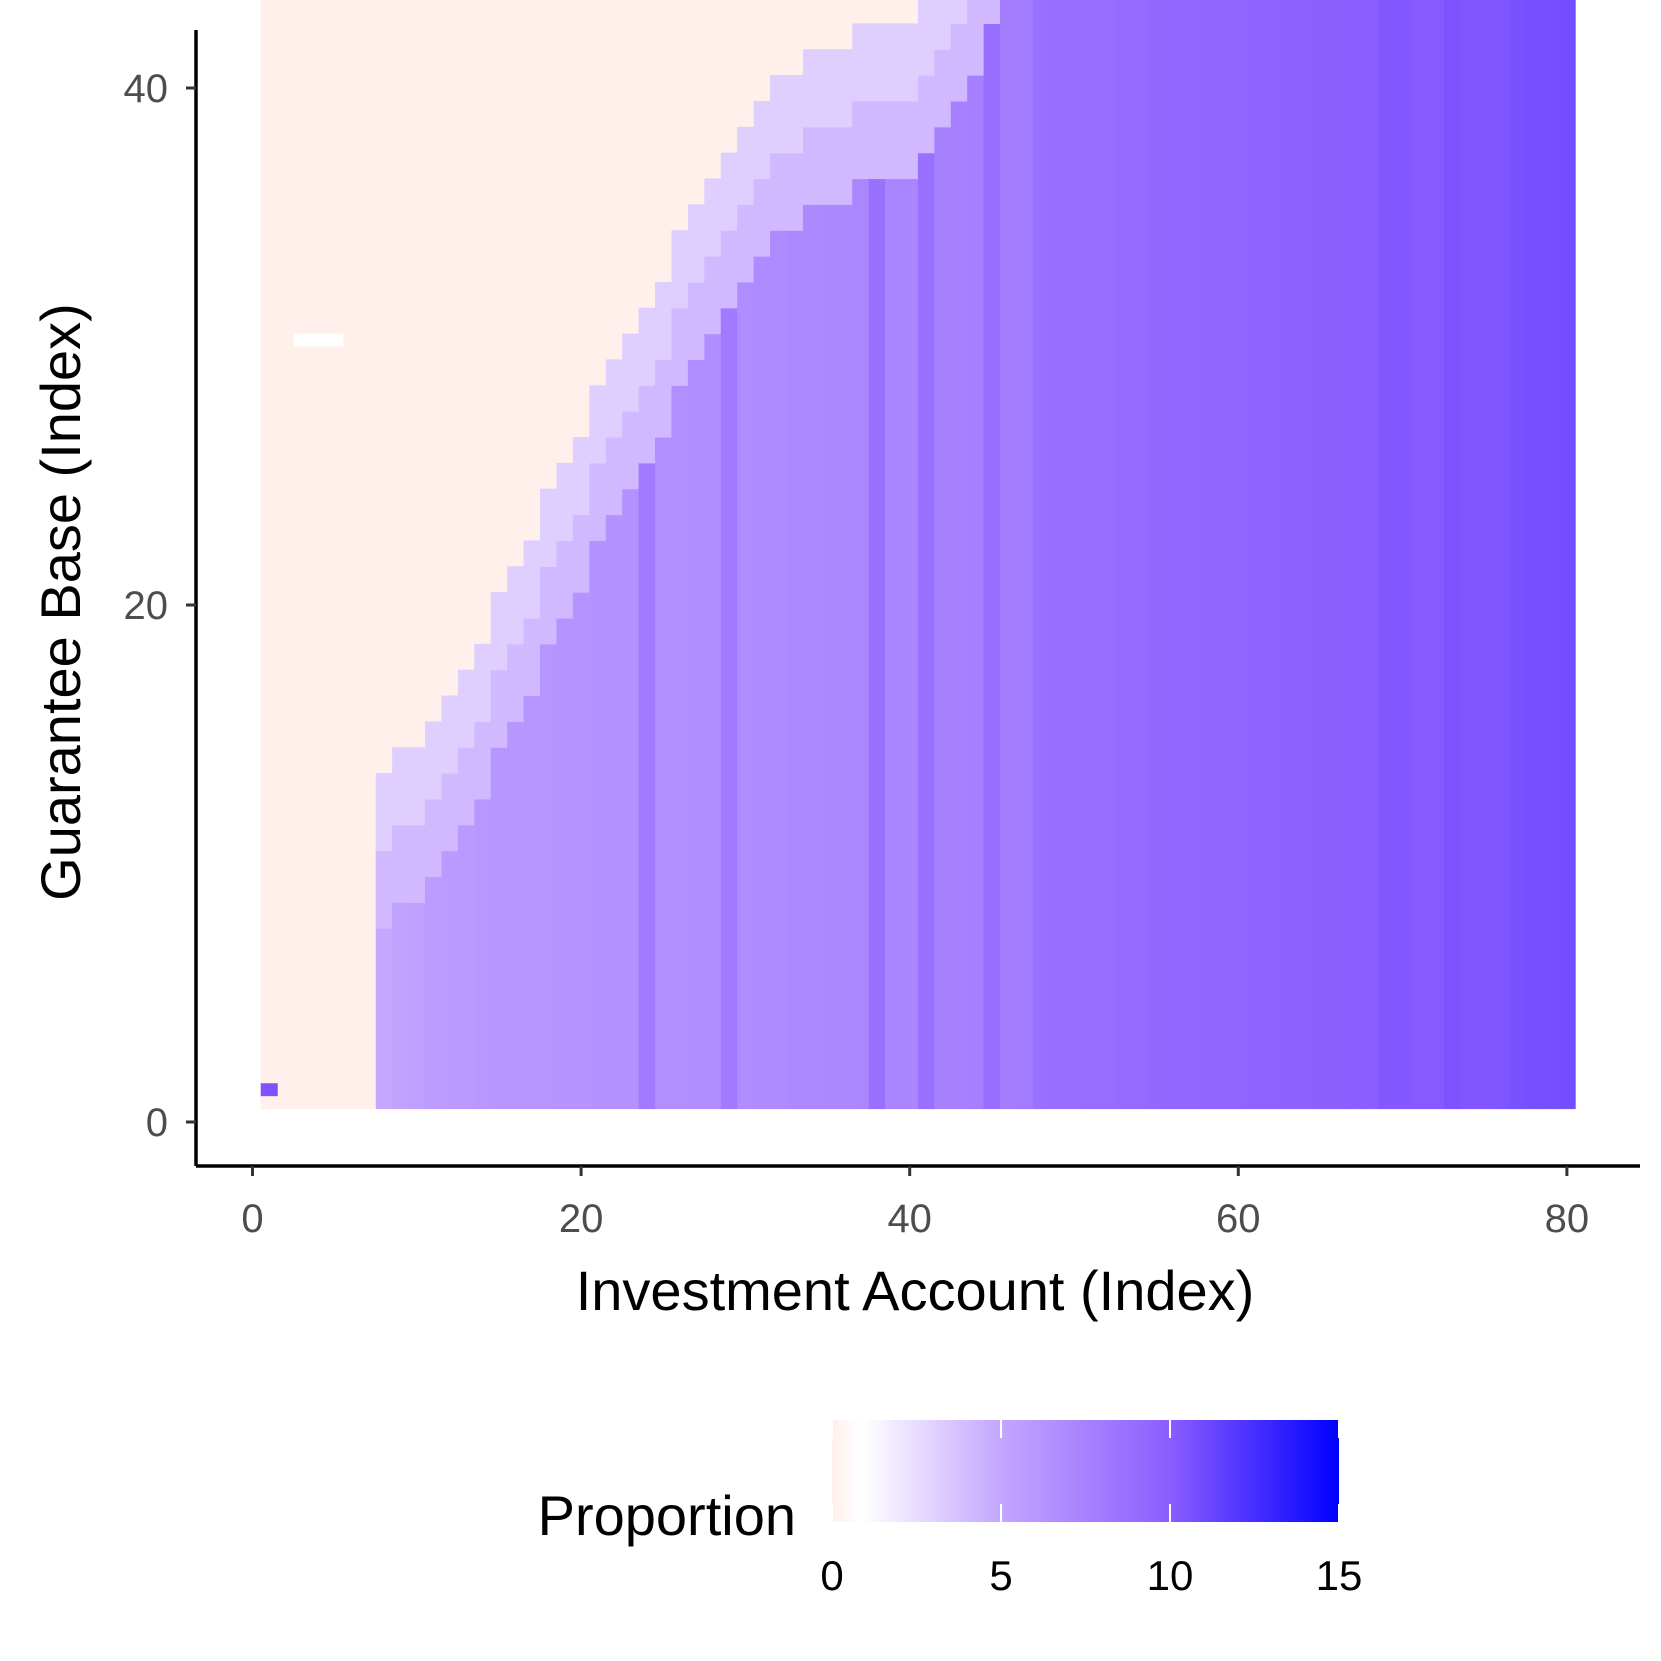  Describe the element at coordinates (146, 89) in the screenshot. I see `y-tick-label: 40` at that location.